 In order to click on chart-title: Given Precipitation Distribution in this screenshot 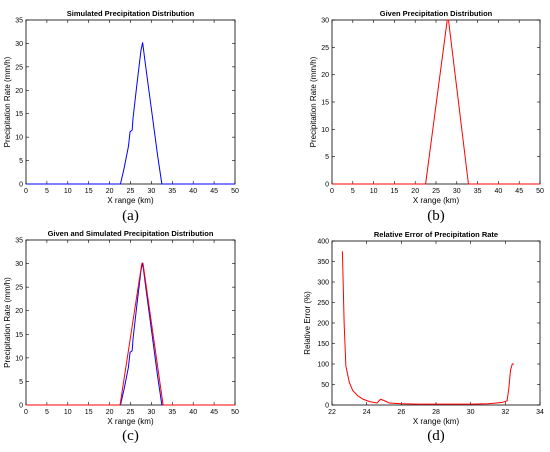, I will do `click(436, 13)`.